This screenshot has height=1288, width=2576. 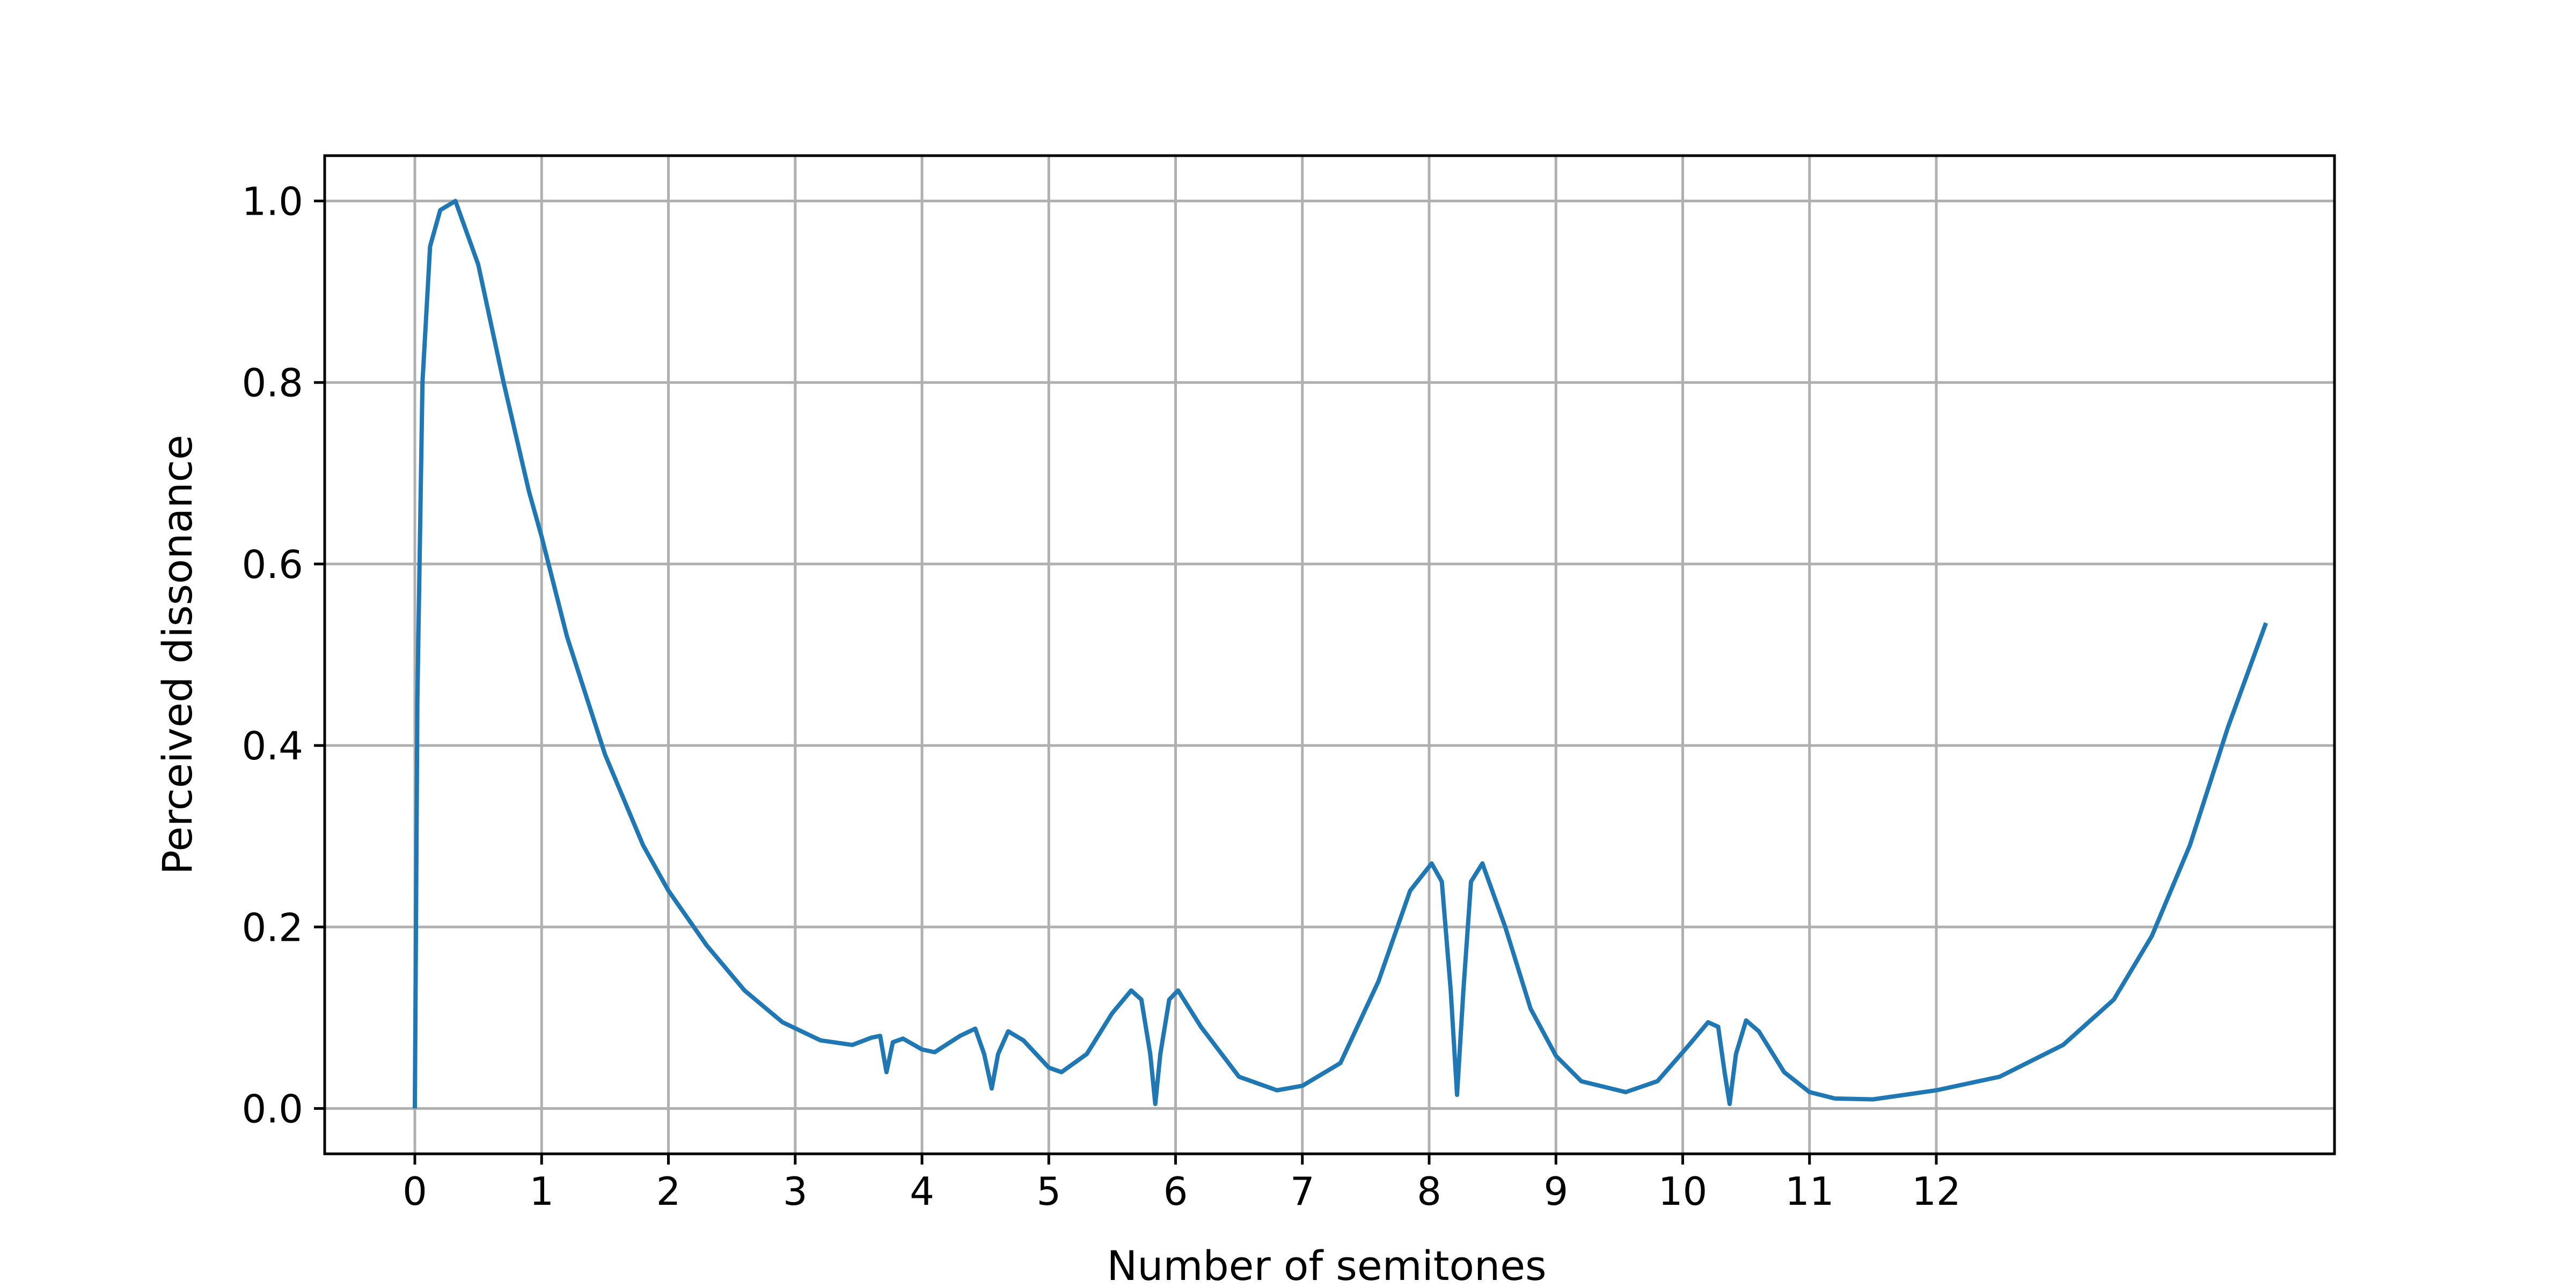 What do you see at coordinates (1048, 1191) in the screenshot?
I see `x-tick-label: 5` at bounding box center [1048, 1191].